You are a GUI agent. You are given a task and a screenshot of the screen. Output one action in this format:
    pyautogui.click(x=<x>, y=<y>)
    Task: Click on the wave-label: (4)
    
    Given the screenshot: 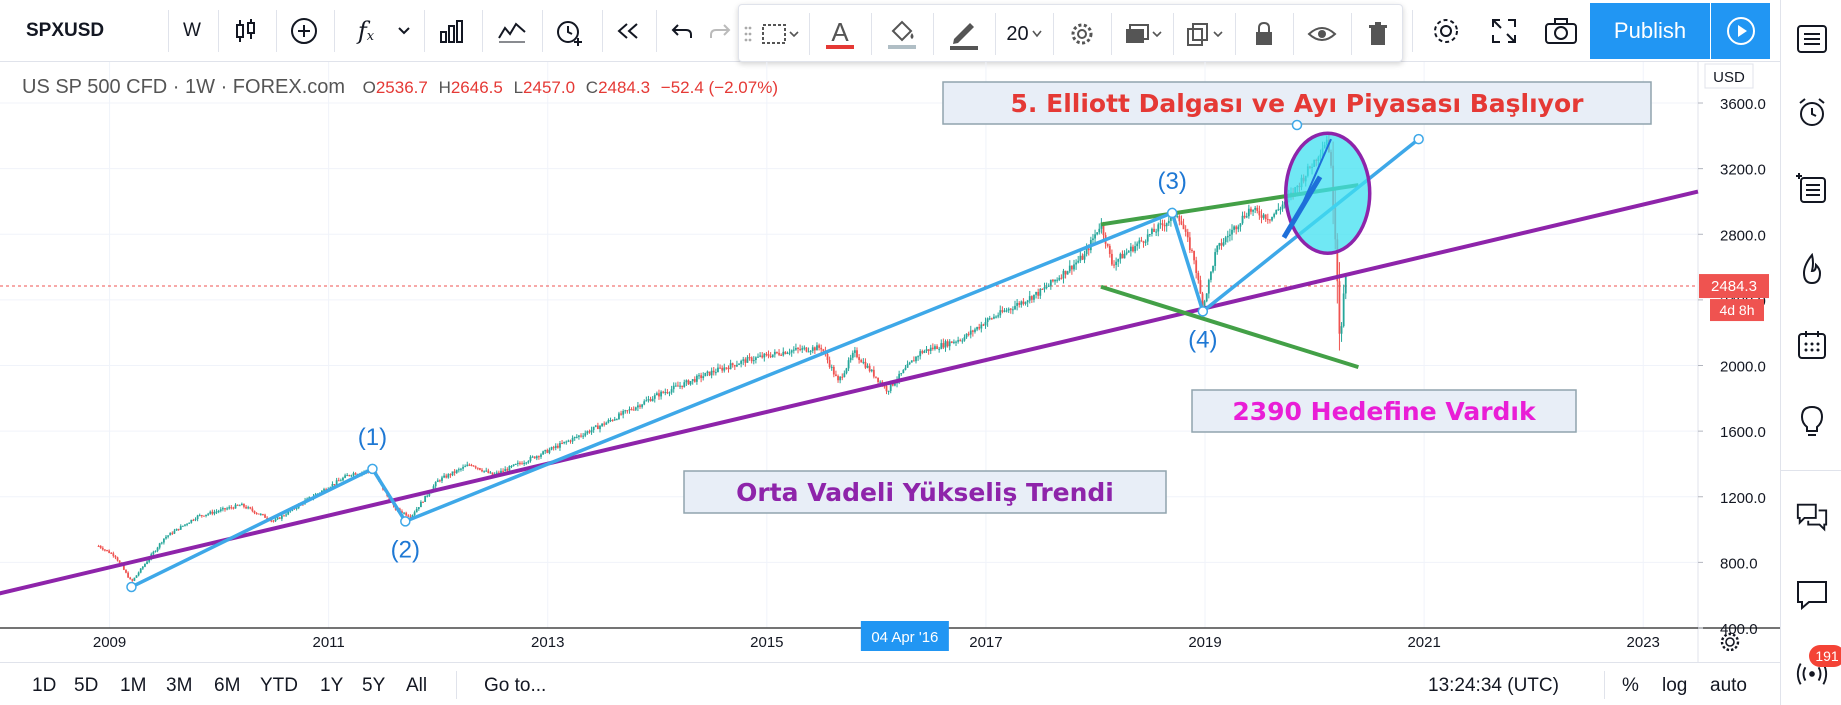 What is the action you would take?
    pyautogui.click(x=1202, y=339)
    